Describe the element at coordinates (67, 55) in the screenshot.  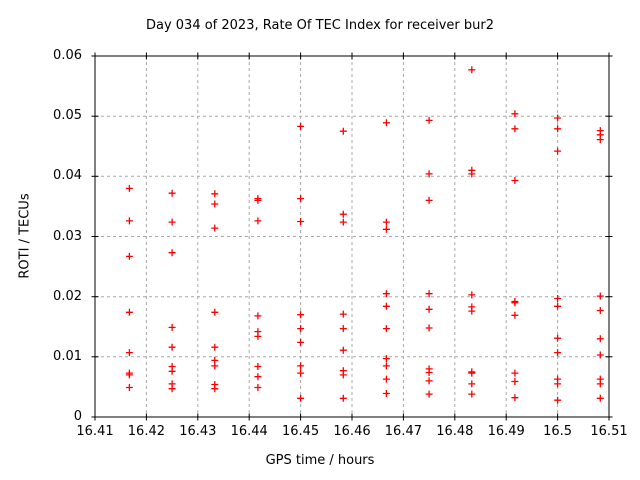
I see `y-tick-label: 0.06` at that location.